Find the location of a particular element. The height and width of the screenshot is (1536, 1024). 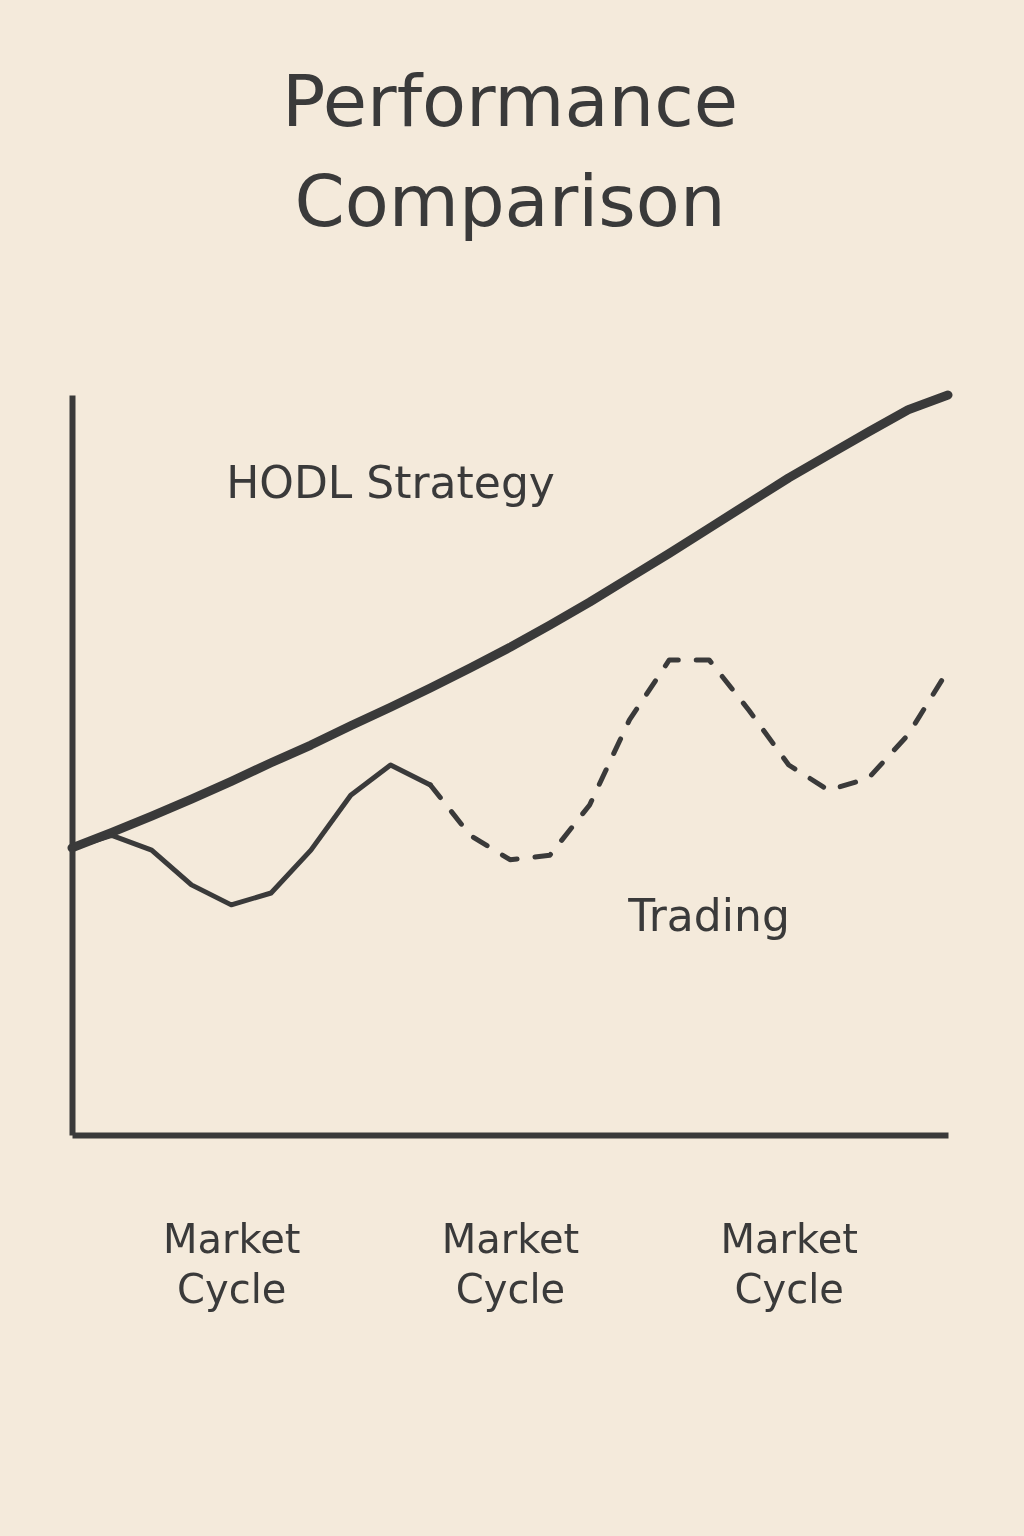

chart-title: Performance Comparison is located at coordinates (510, 150).